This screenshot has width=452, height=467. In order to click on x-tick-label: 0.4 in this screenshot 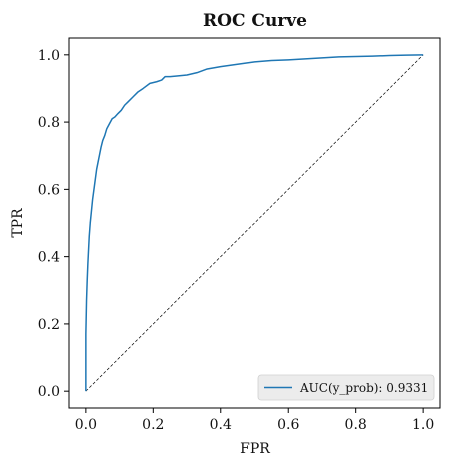, I will do `click(221, 425)`.